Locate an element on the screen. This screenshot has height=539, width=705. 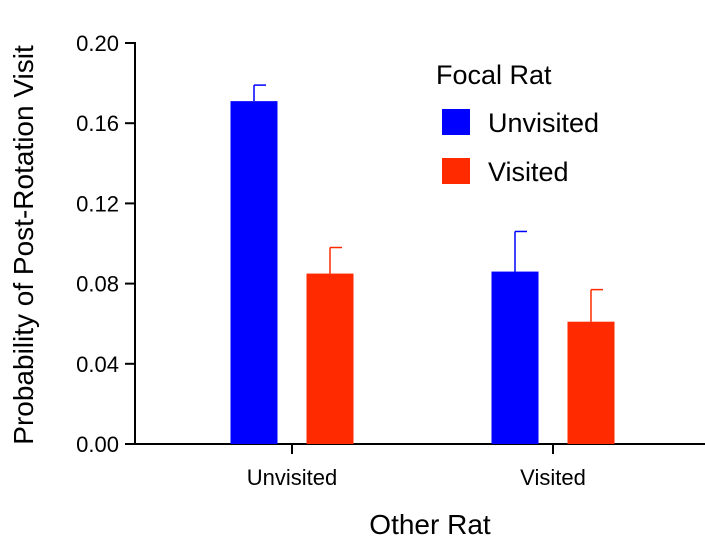
y-tick-label: 0.12 is located at coordinates (97, 203).